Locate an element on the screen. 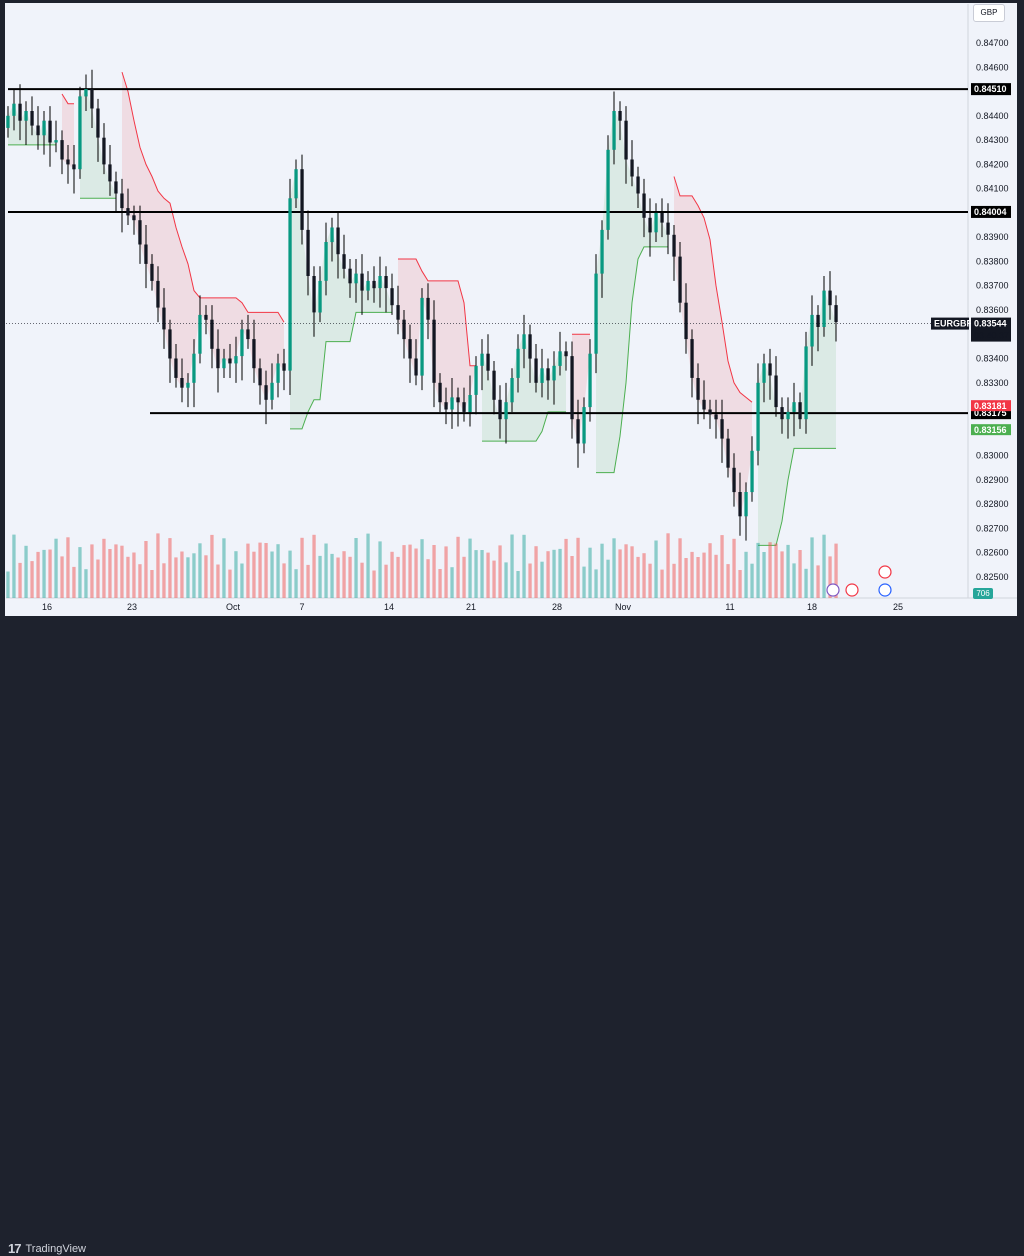 This screenshot has width=1024, height=1256. x-tick-label: 28 is located at coordinates (557, 607).